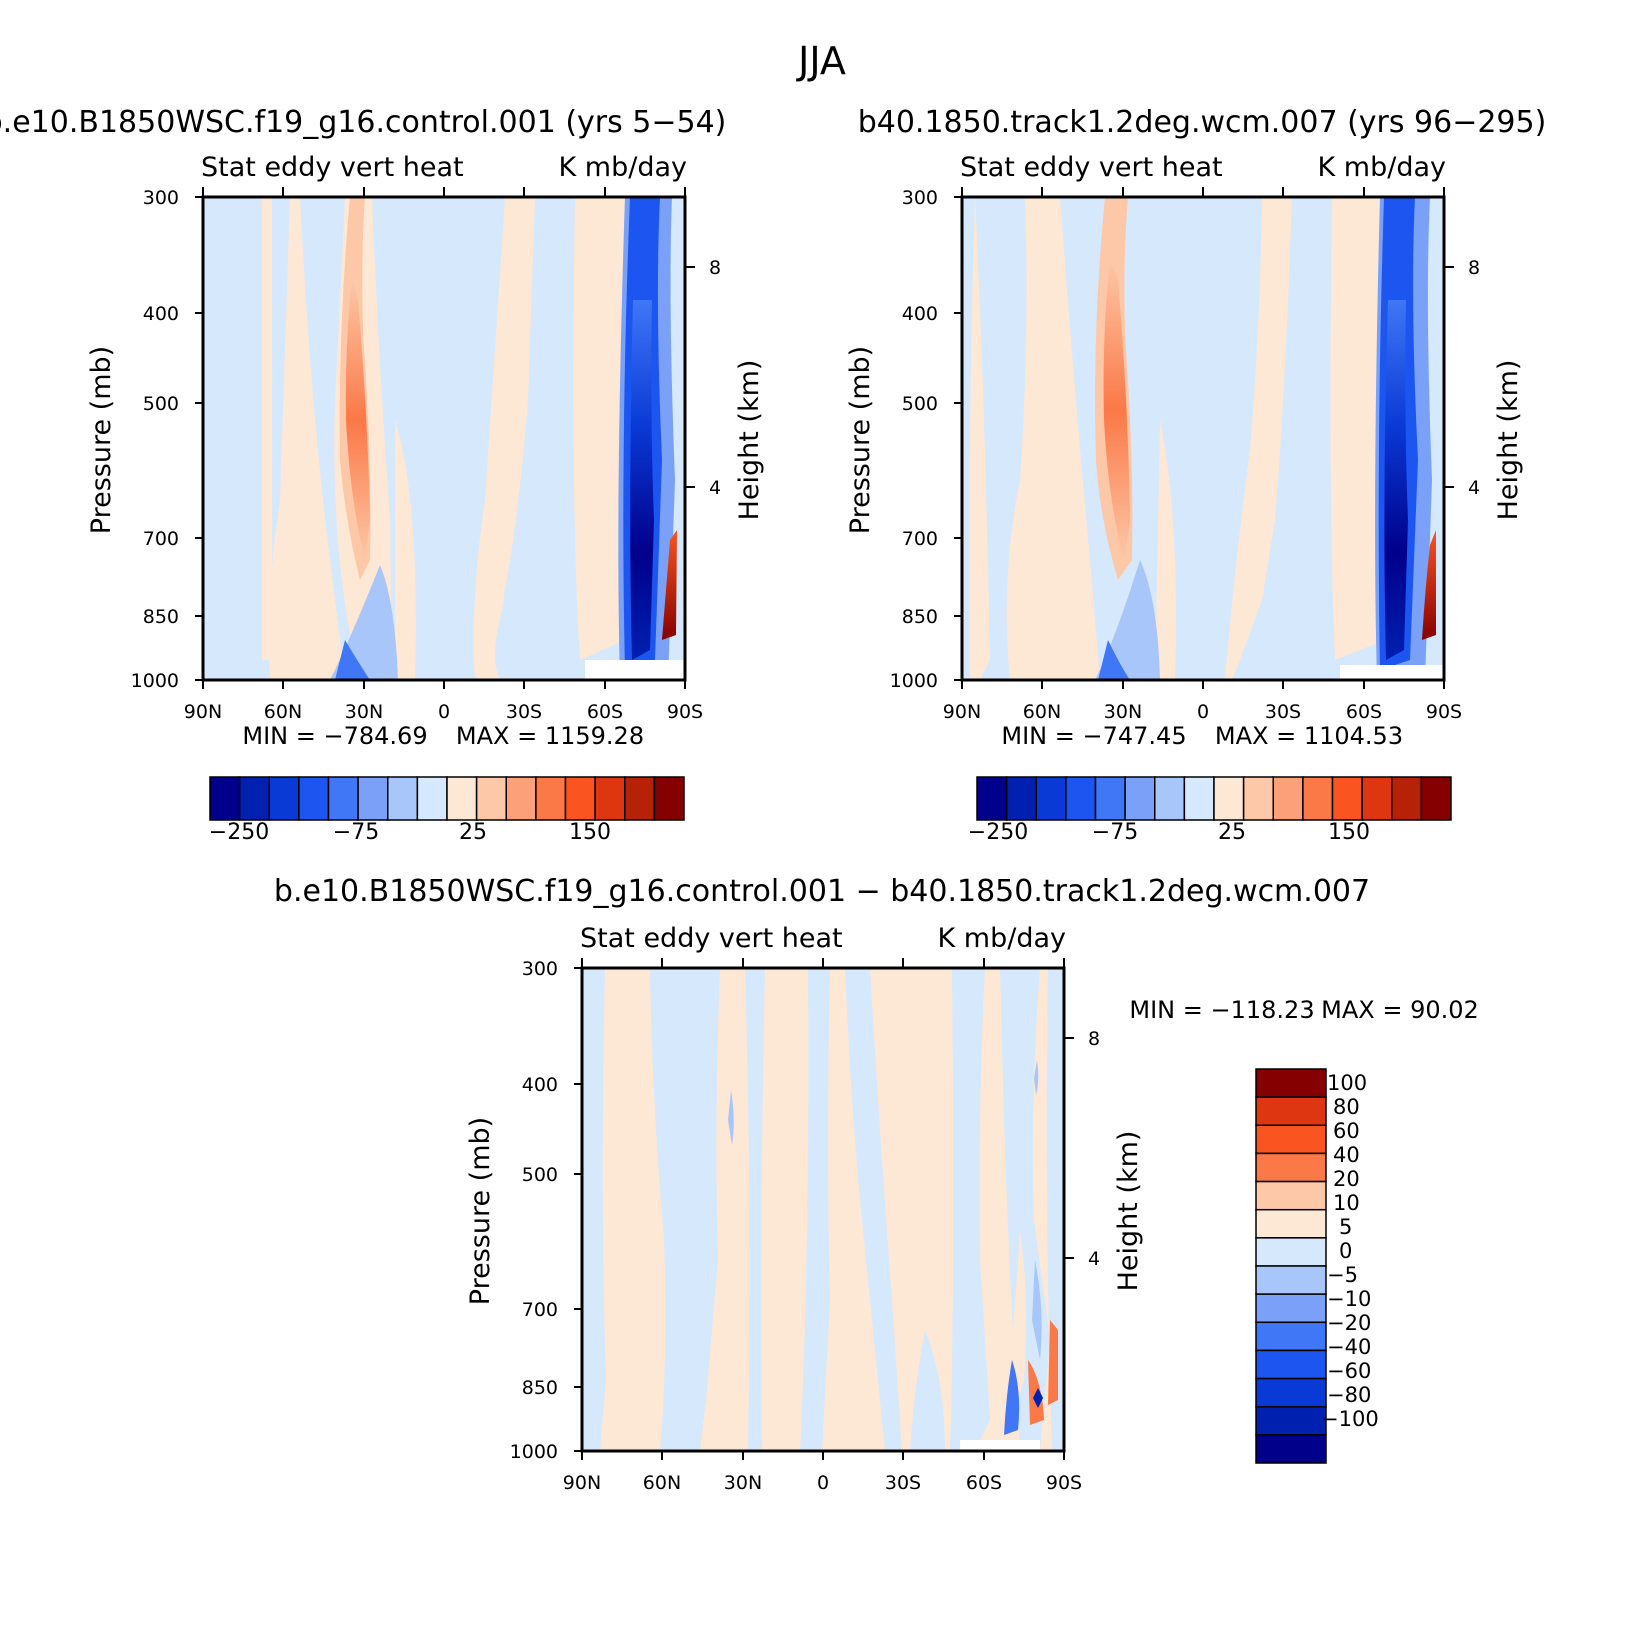  I want to click on panel-3-ytick-300: 300, so click(540, 969).